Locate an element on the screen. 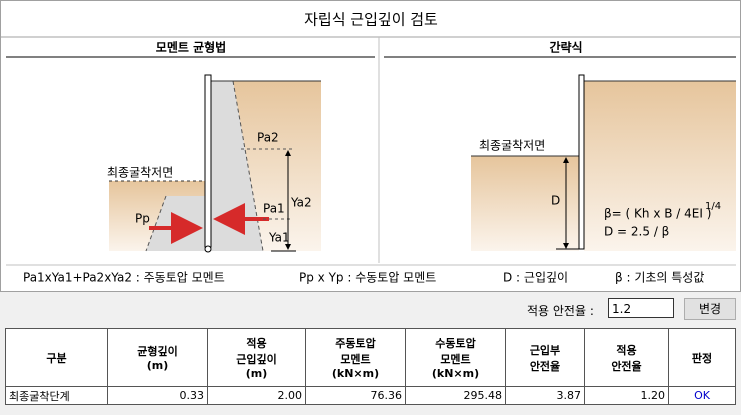 The image size is (741, 415). ya2-label: Ya2 is located at coordinates (301, 203).